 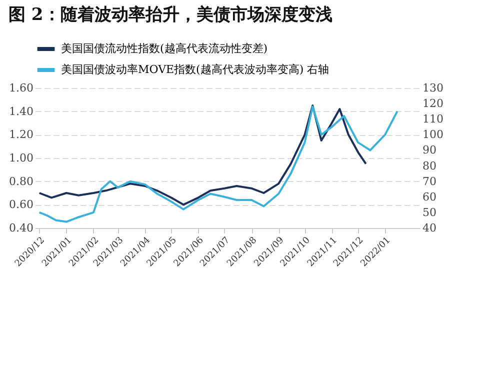 What do you see at coordinates (21, 135) in the screenshot?
I see `y-tick-label: 1.20` at bounding box center [21, 135].